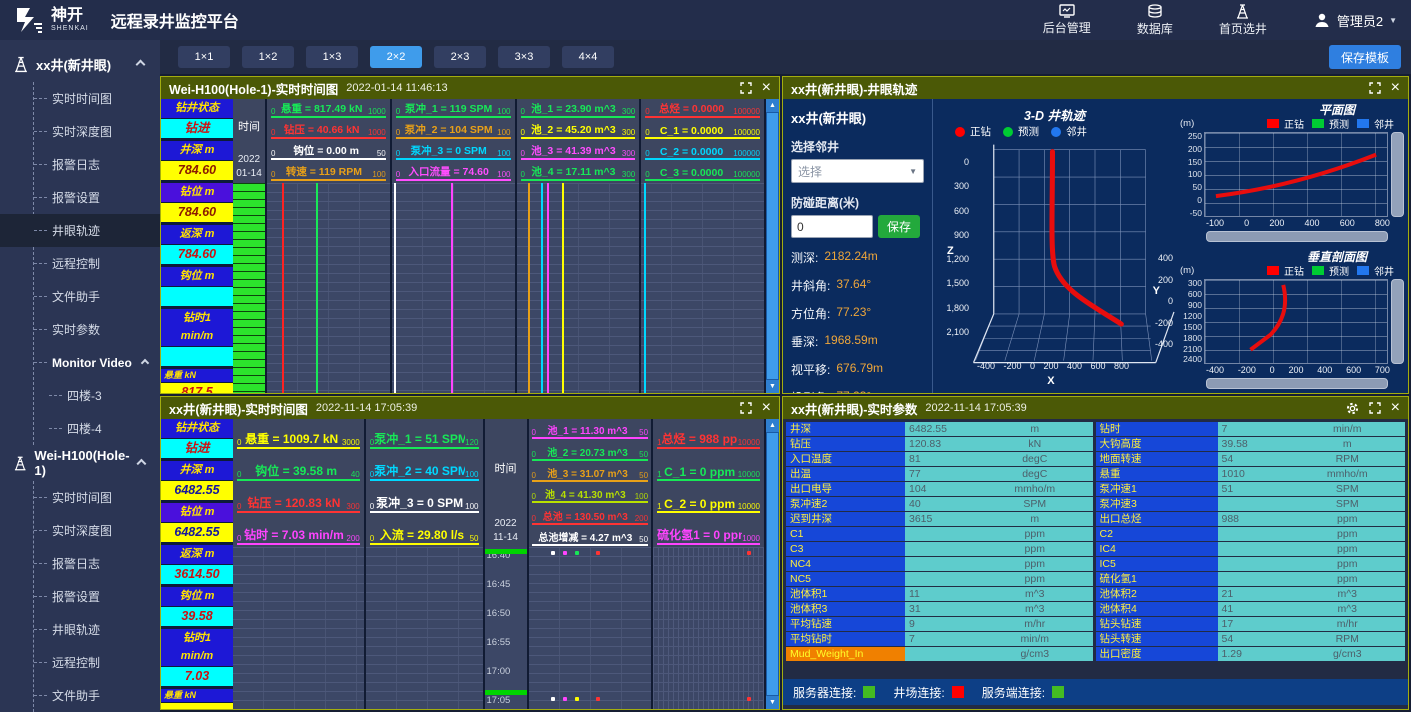  What do you see at coordinates (204, 57) in the screenshot?
I see `layout-button: 1×1` at bounding box center [204, 57].